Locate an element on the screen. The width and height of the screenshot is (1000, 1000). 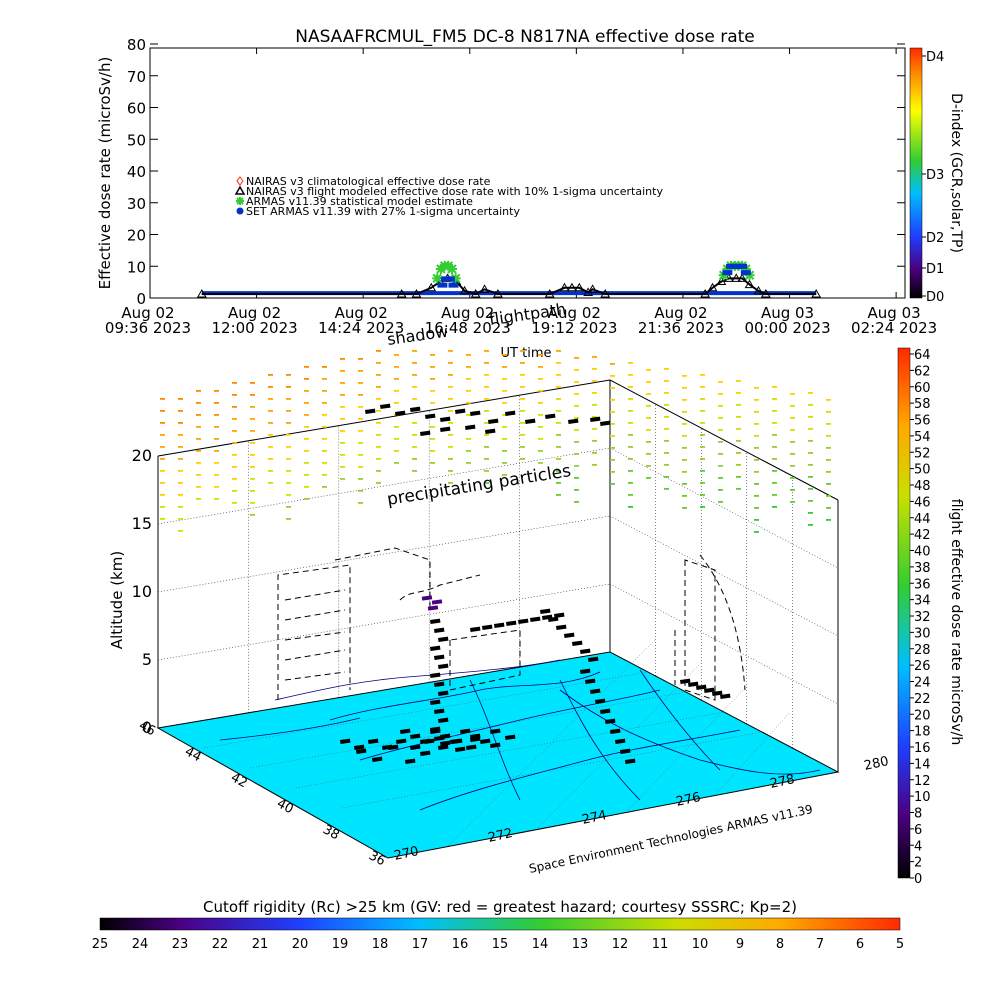
cutoff-rigidity-tick-label: 23 is located at coordinates (180, 944).